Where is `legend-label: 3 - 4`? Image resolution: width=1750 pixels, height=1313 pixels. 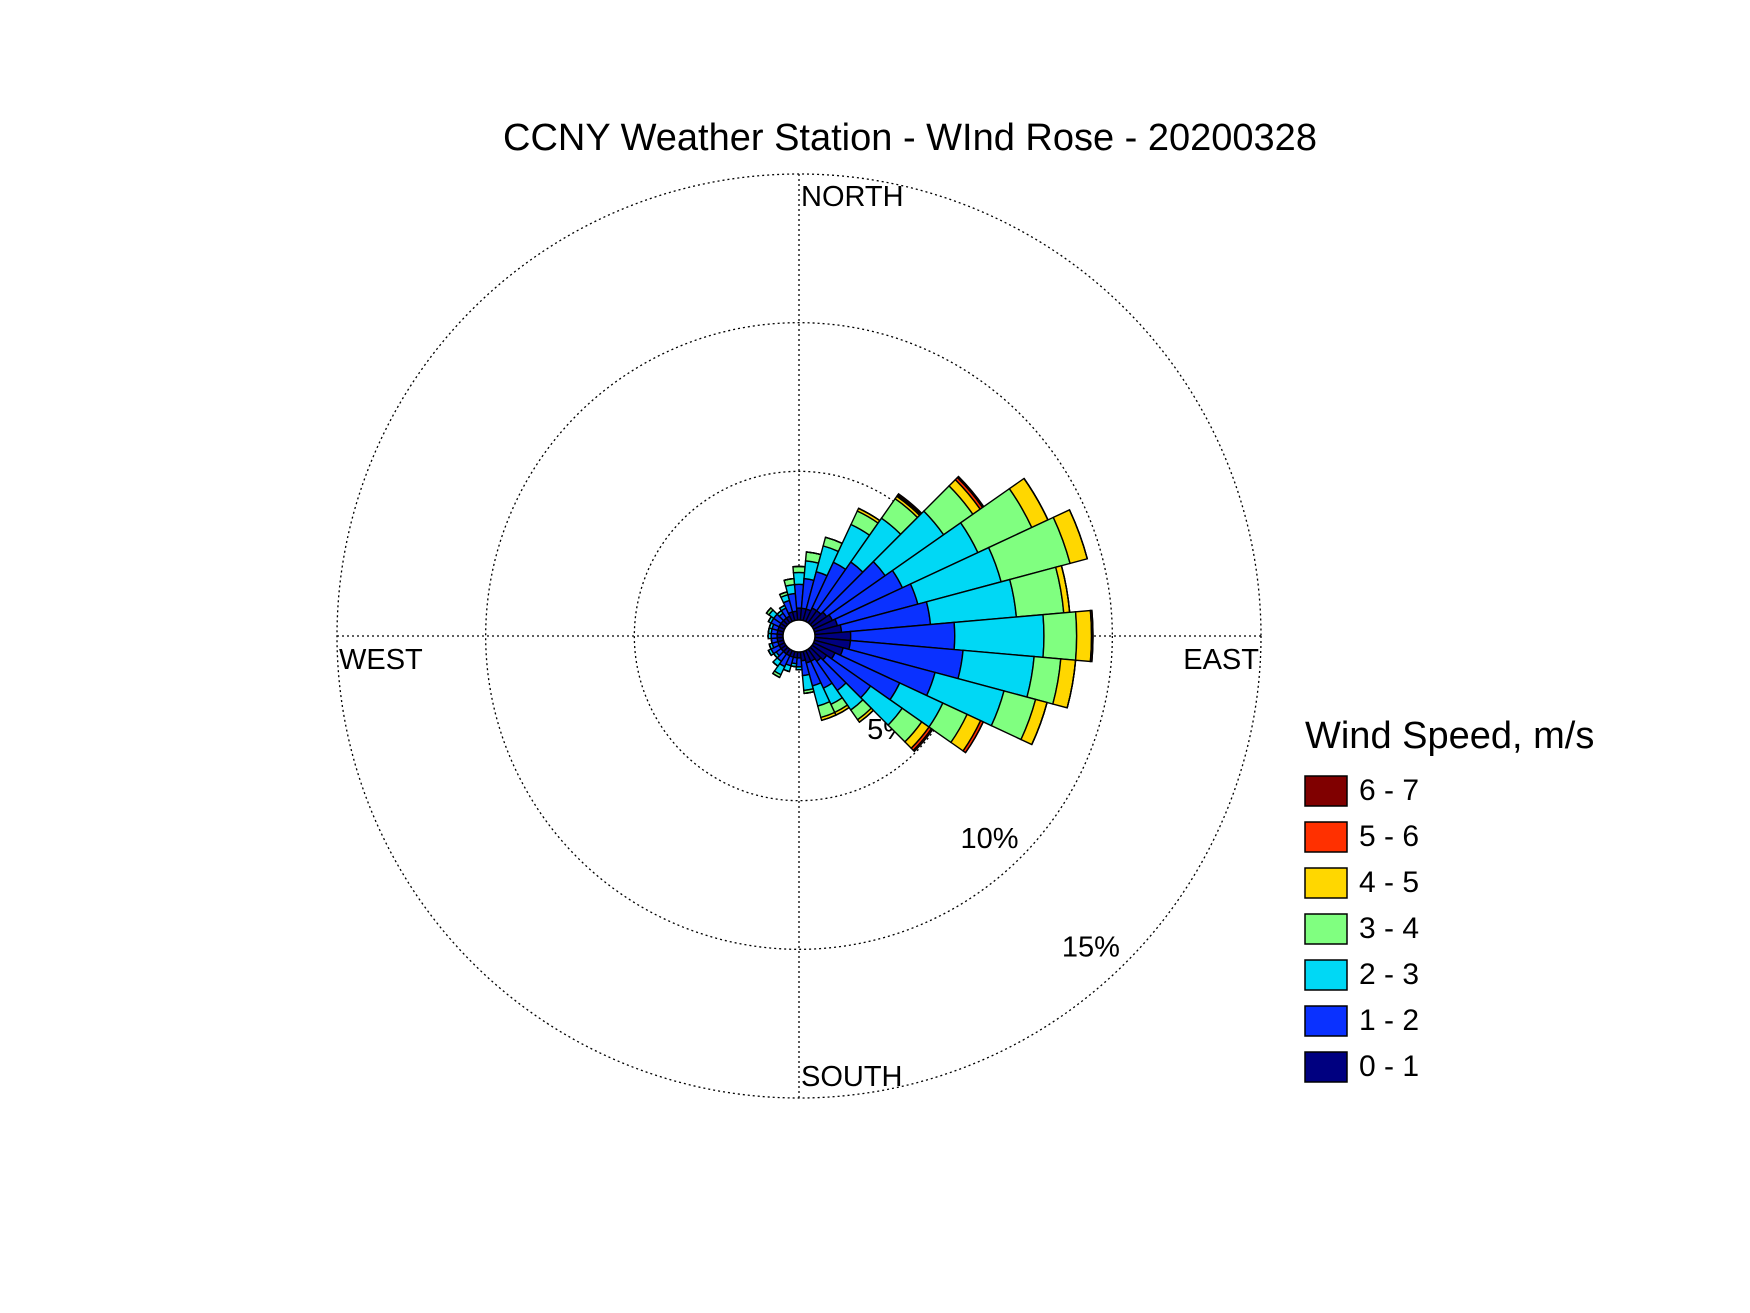 legend-label: 3 - 4 is located at coordinates (1389, 928).